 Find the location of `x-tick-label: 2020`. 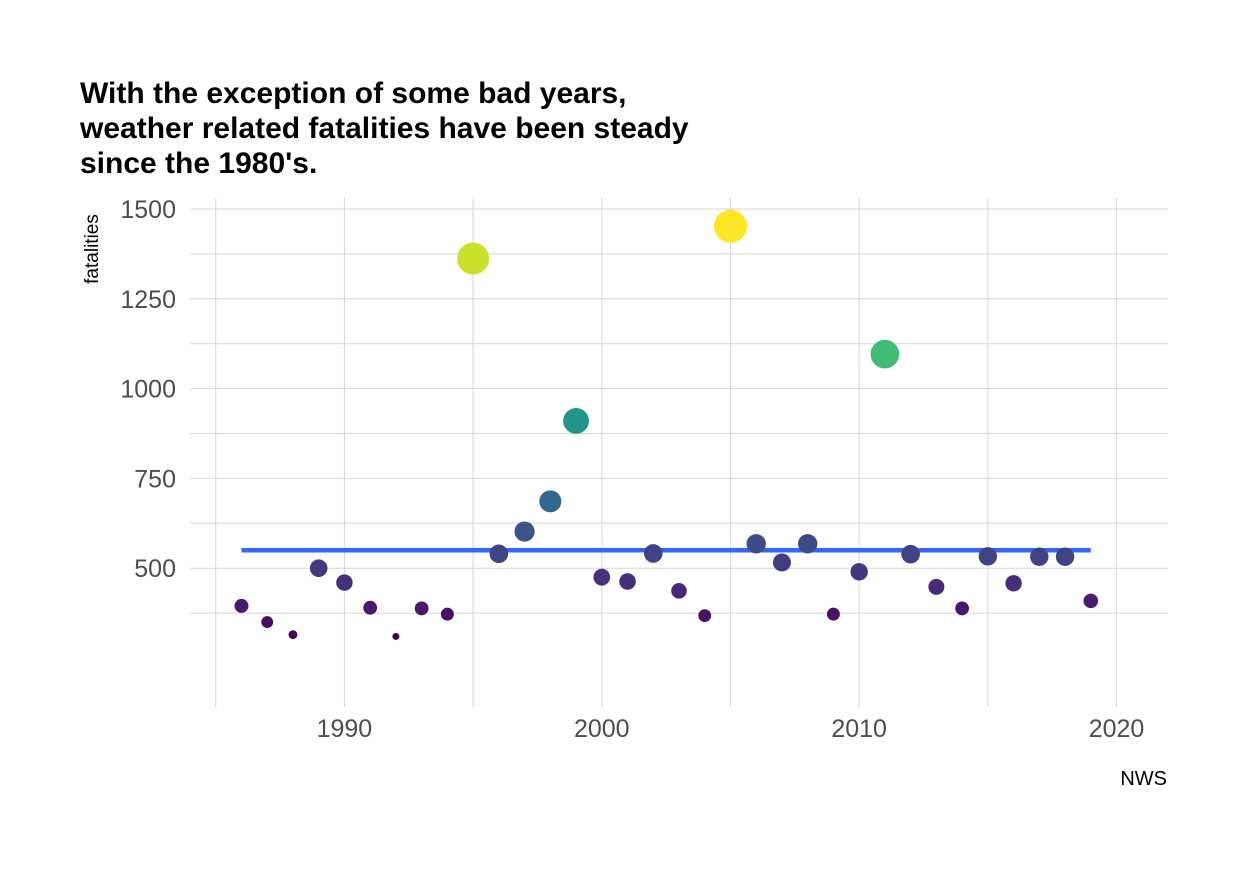

x-tick-label: 2020 is located at coordinates (1117, 729).